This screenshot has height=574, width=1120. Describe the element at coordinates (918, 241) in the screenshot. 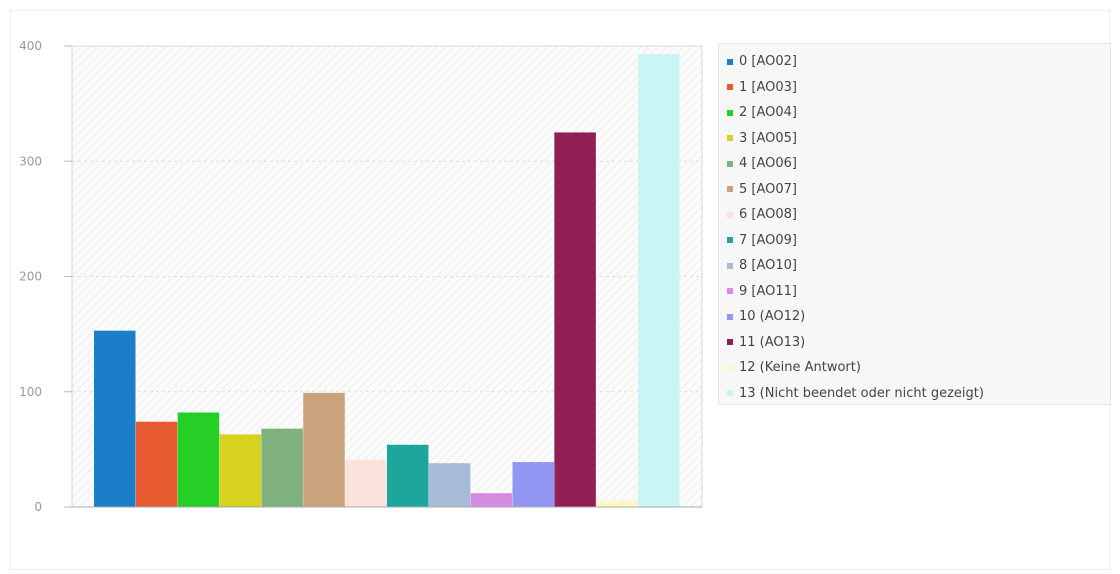

I see `legend-item: 7 [AO09]` at that location.